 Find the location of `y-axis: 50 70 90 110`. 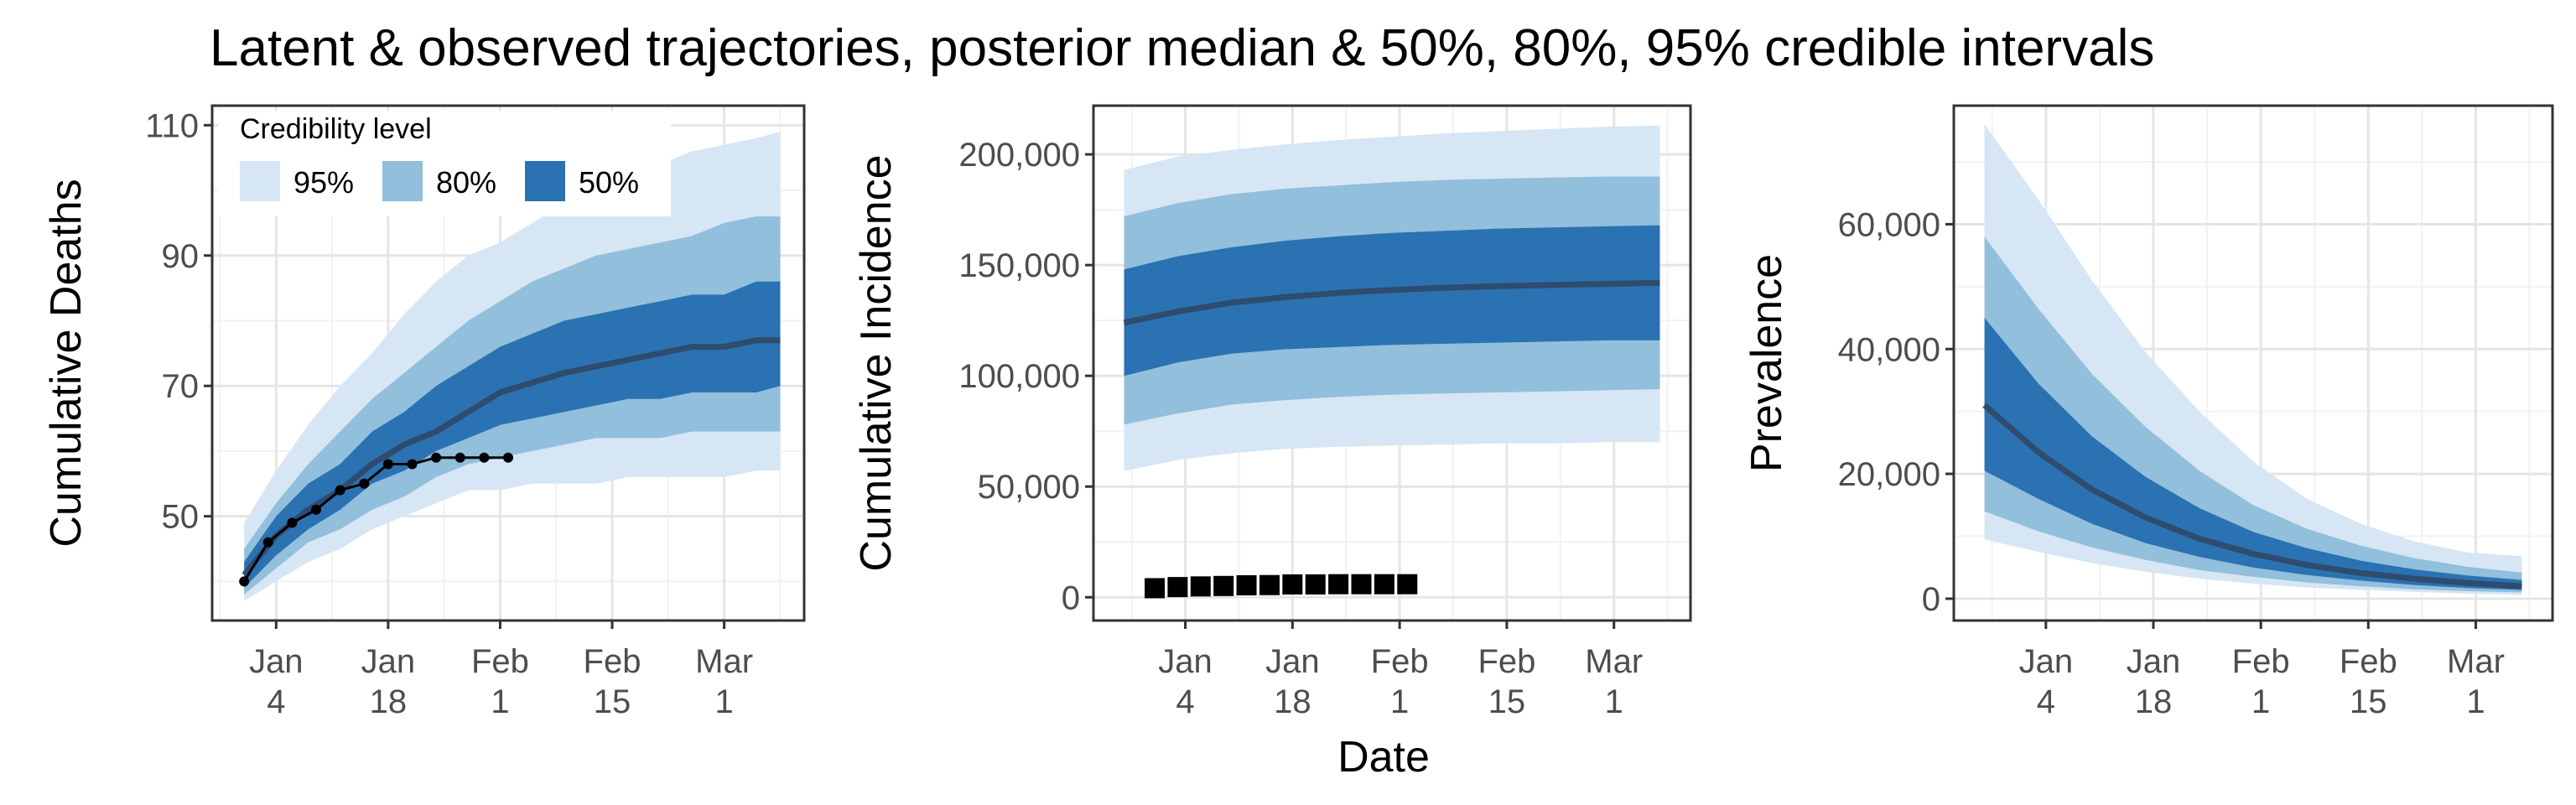

y-axis: 50 70 90 110 is located at coordinates (178, 321).